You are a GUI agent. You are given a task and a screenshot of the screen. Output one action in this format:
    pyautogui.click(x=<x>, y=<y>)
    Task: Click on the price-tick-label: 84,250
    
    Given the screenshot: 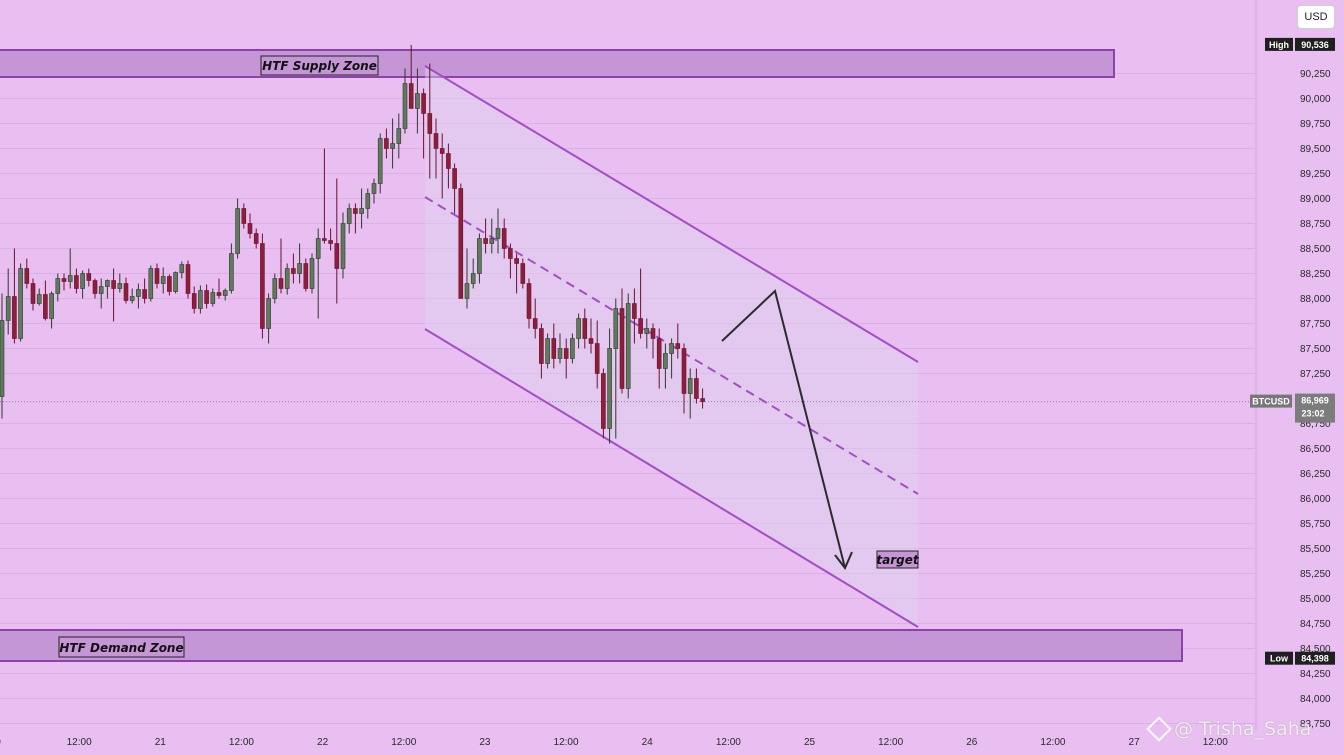 What is the action you would take?
    pyautogui.click(x=1315, y=674)
    